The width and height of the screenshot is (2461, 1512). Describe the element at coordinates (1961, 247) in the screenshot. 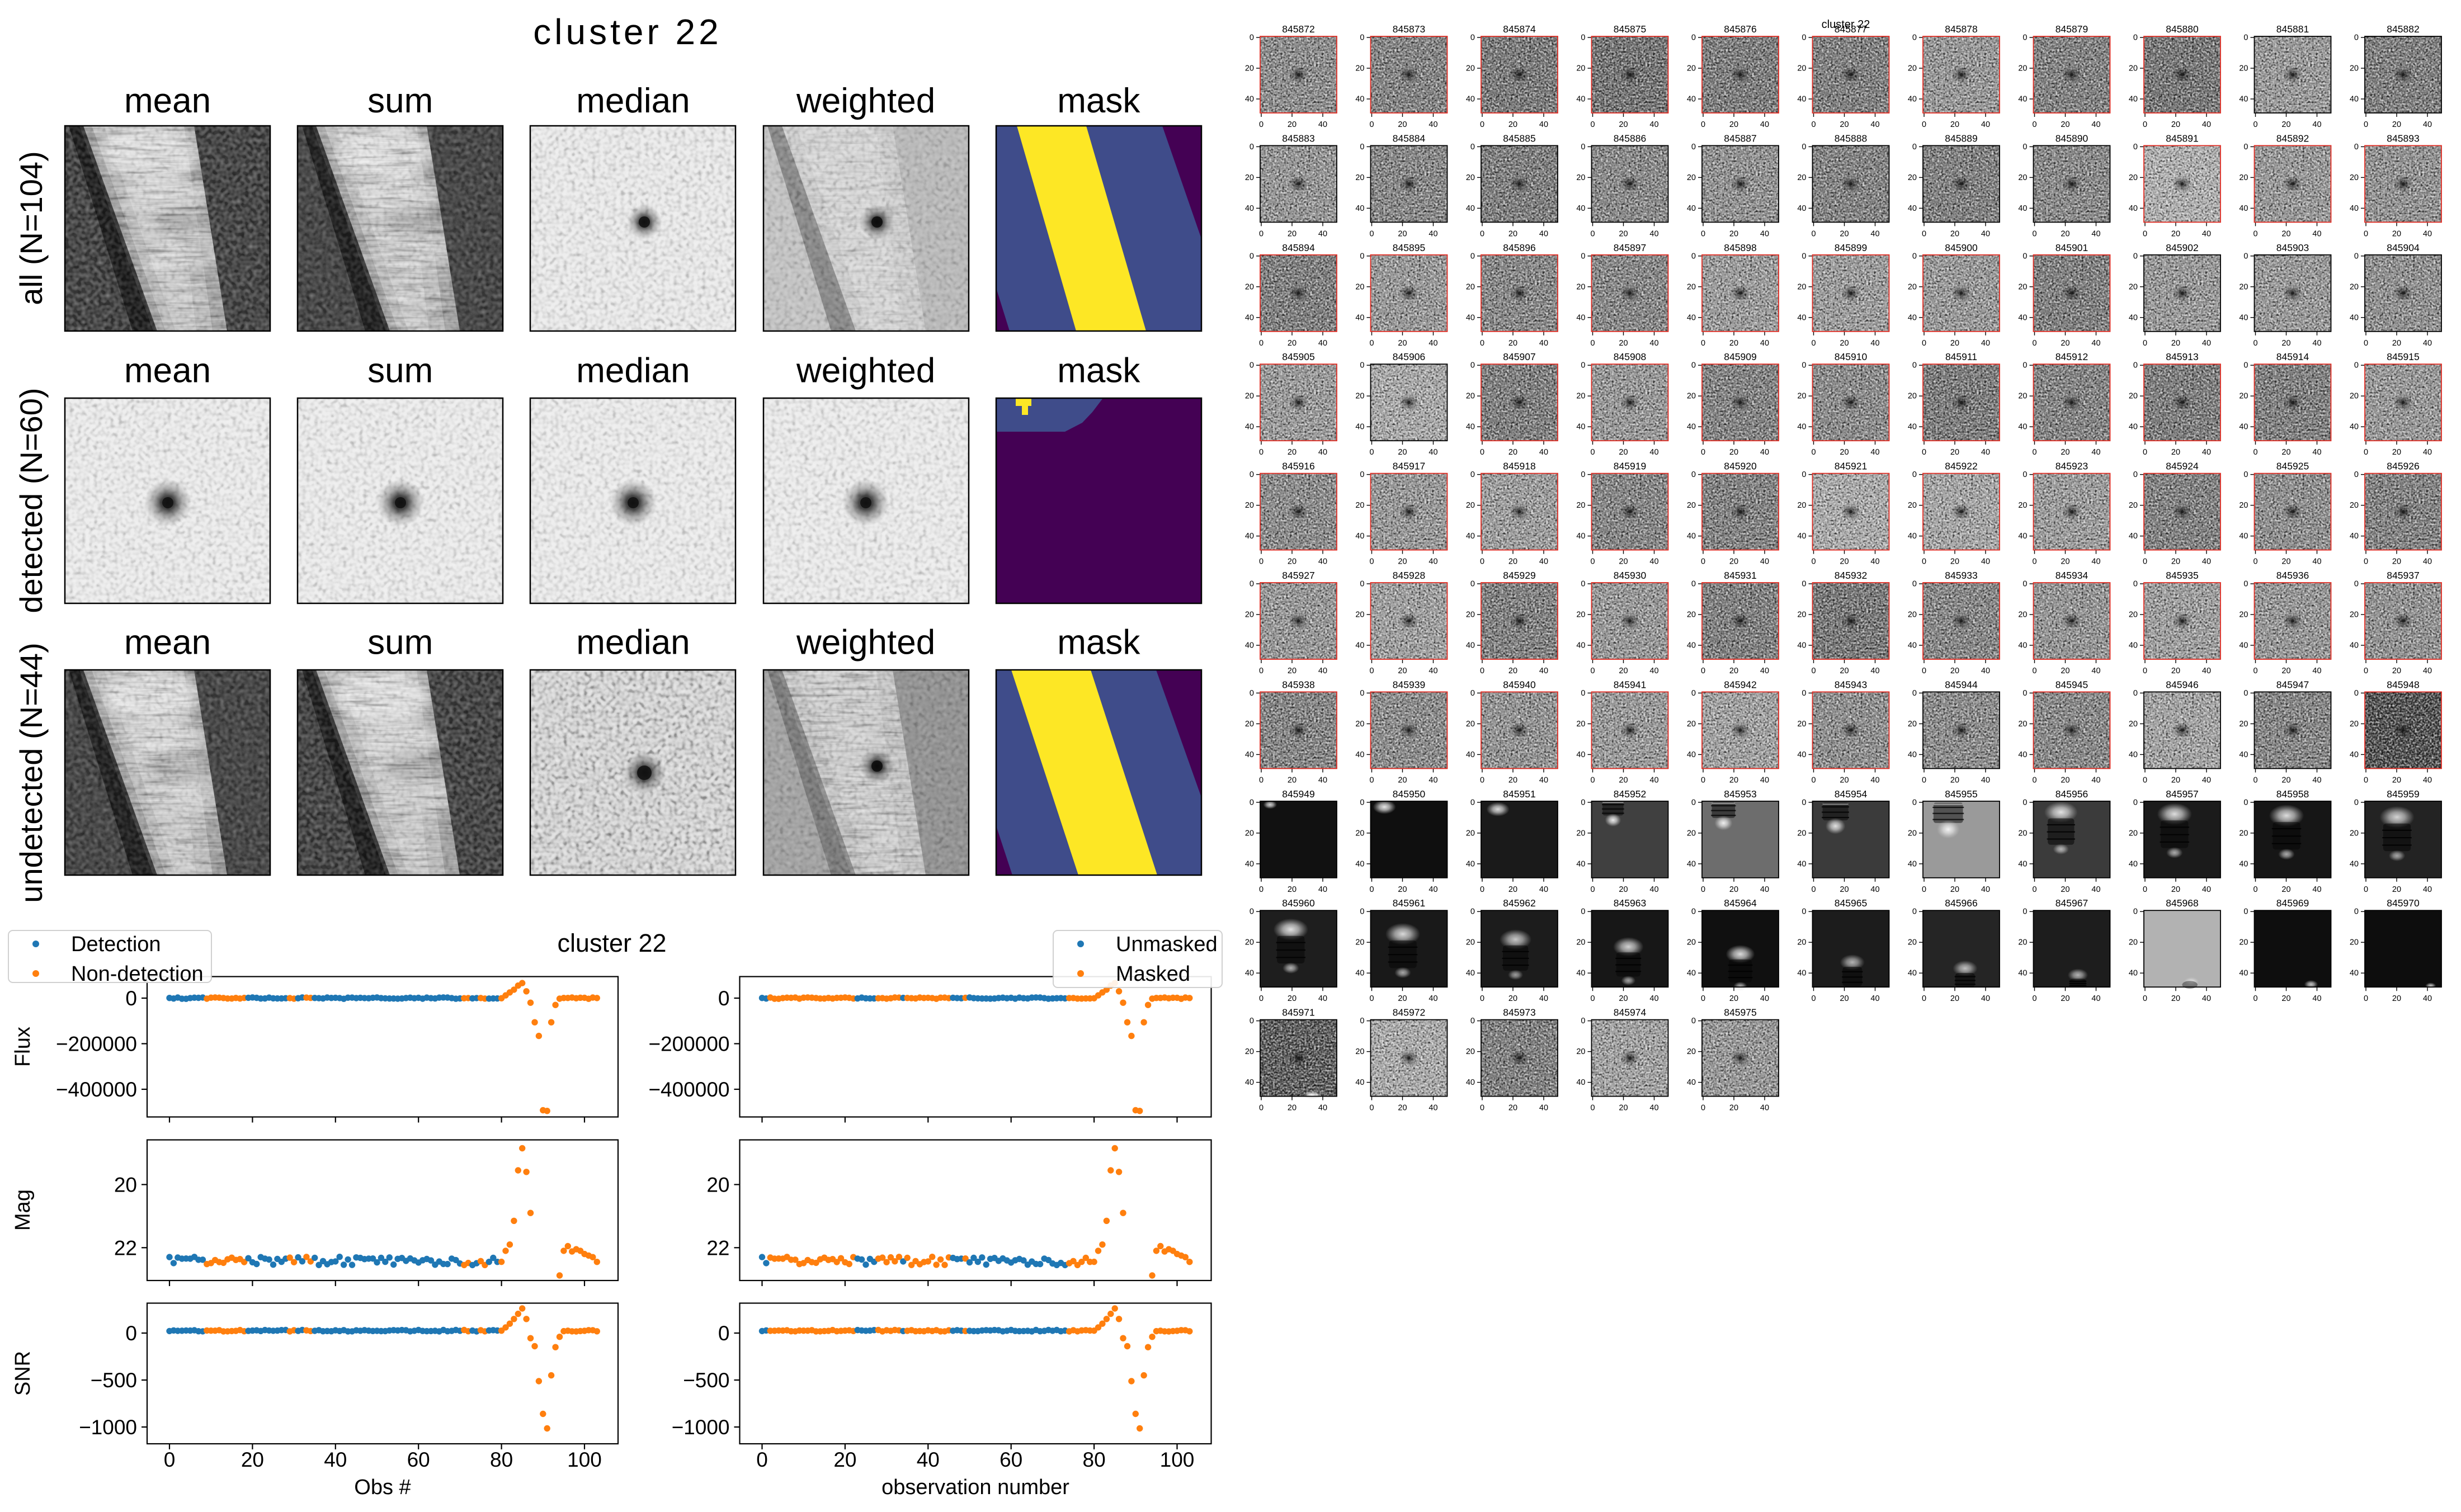

I see `svg-text: 845900` at that location.